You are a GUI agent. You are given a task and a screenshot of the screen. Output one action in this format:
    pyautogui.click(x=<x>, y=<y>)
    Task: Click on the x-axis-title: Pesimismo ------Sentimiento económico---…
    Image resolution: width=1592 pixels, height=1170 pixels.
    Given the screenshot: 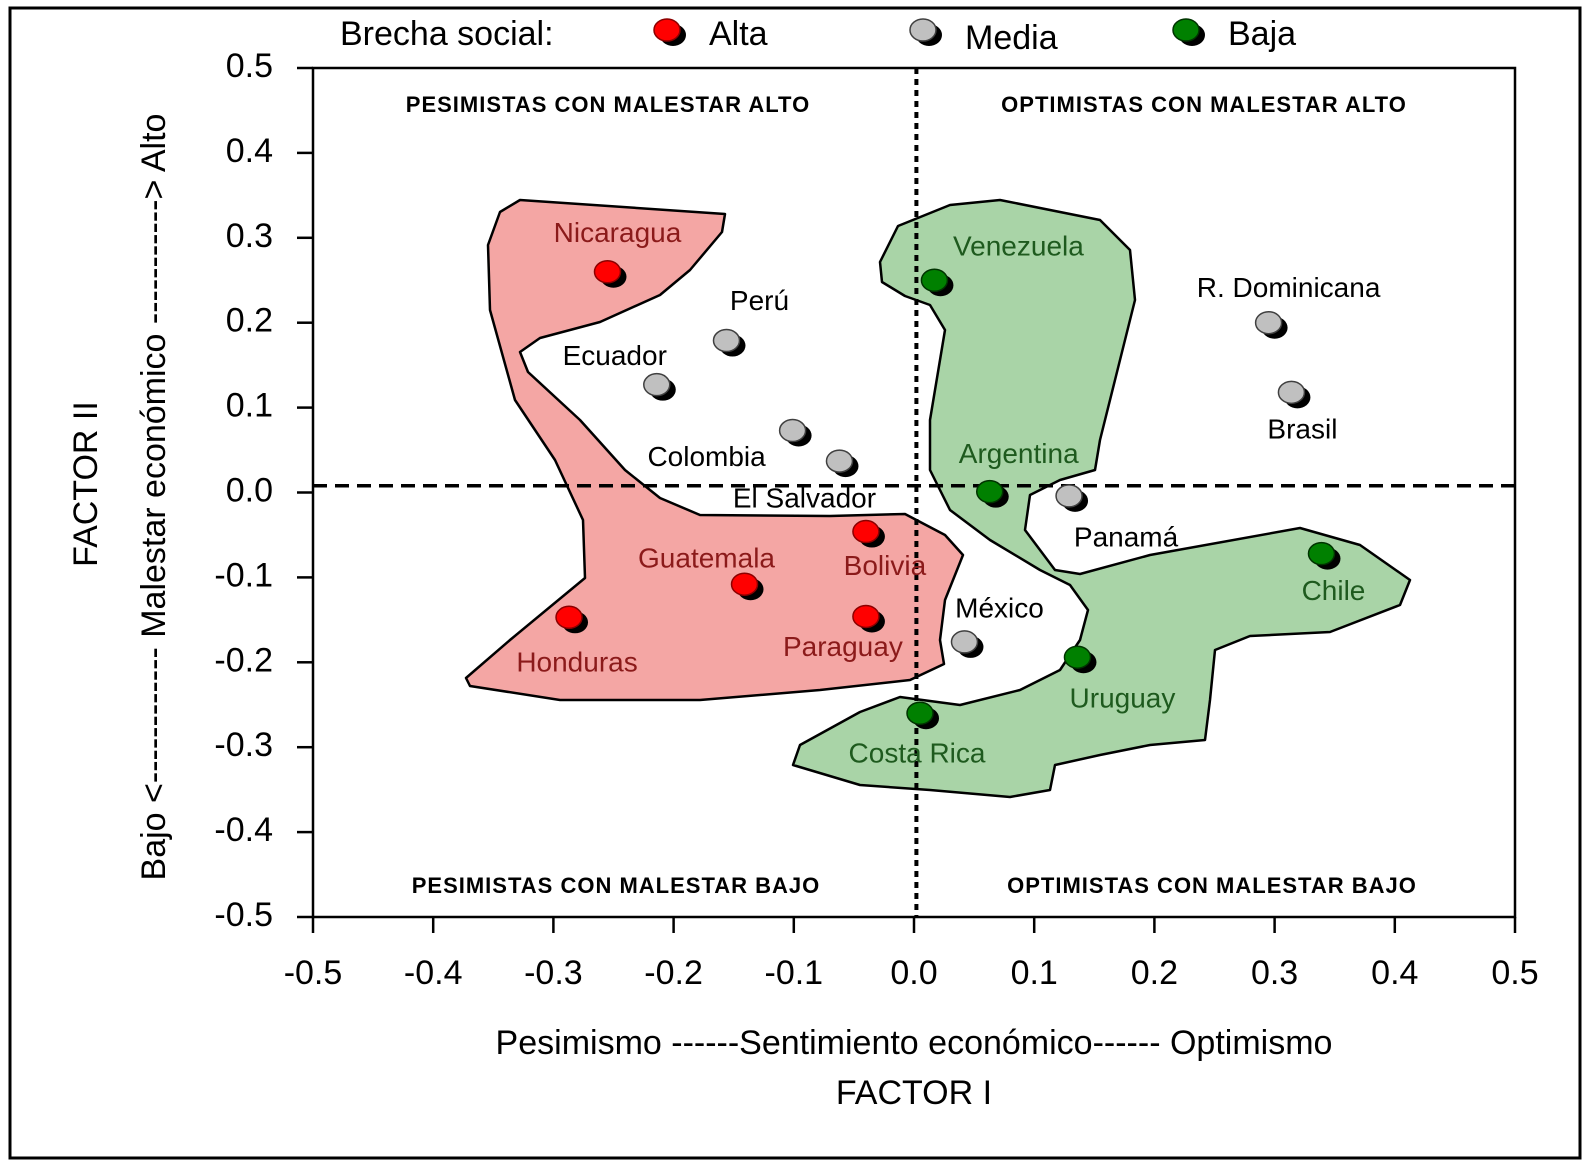 What is the action you would take?
    pyautogui.click(x=914, y=1043)
    